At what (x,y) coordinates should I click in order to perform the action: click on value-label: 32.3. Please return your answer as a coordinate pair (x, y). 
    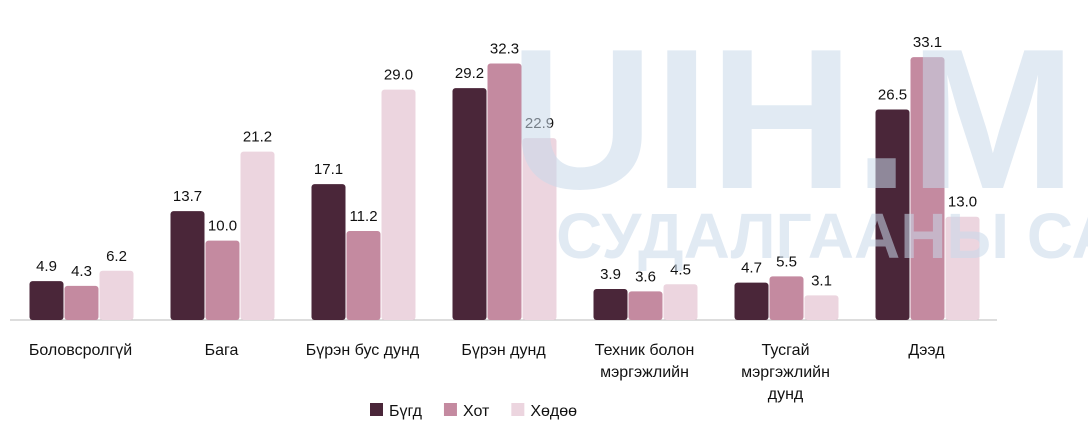
    Looking at the image, I should click on (504, 48).